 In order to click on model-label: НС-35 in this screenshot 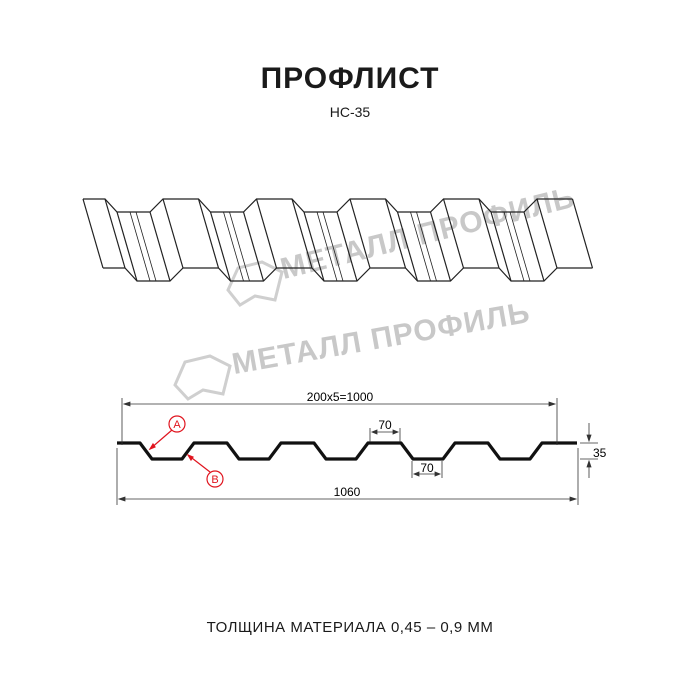, I will do `click(350, 112)`.